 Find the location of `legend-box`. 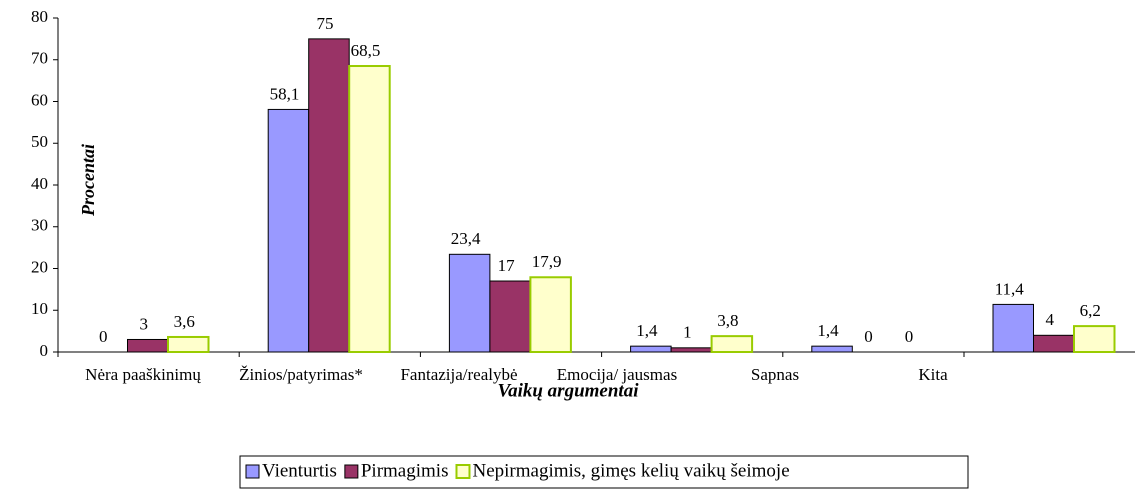

legend-box is located at coordinates (604, 472).